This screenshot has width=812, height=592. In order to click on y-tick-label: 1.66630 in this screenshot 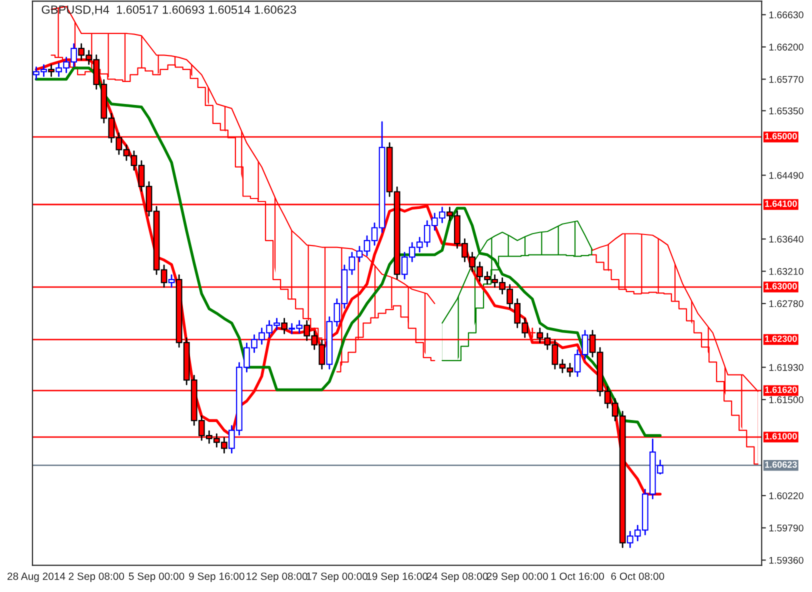, I will do `click(786, 14)`.